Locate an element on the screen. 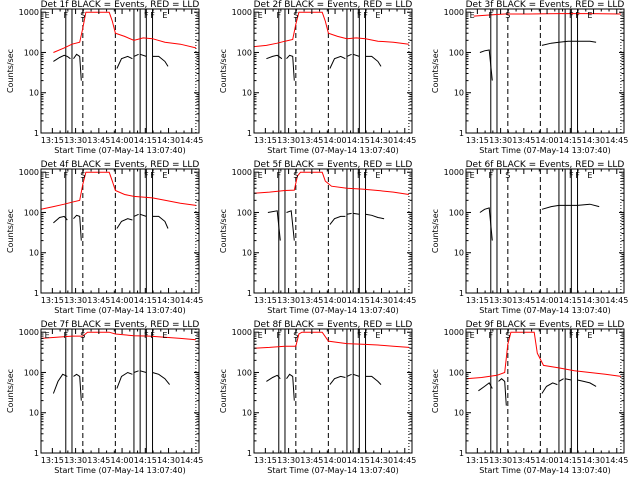 The image size is (640, 480). panel-title: Det 2f BLACK = Events, RED = LLD is located at coordinates (333, 5).